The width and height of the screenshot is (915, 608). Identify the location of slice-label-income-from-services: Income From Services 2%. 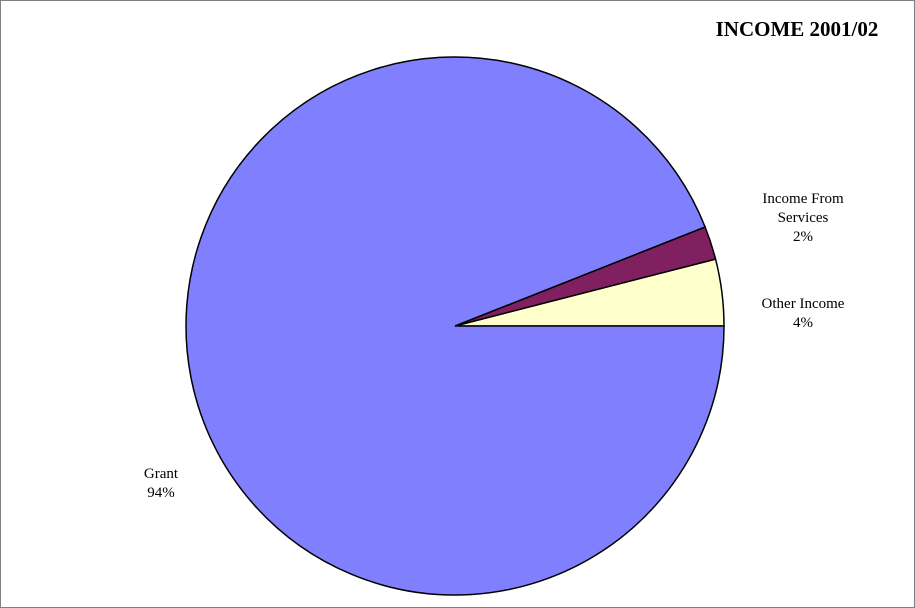
(803, 218).